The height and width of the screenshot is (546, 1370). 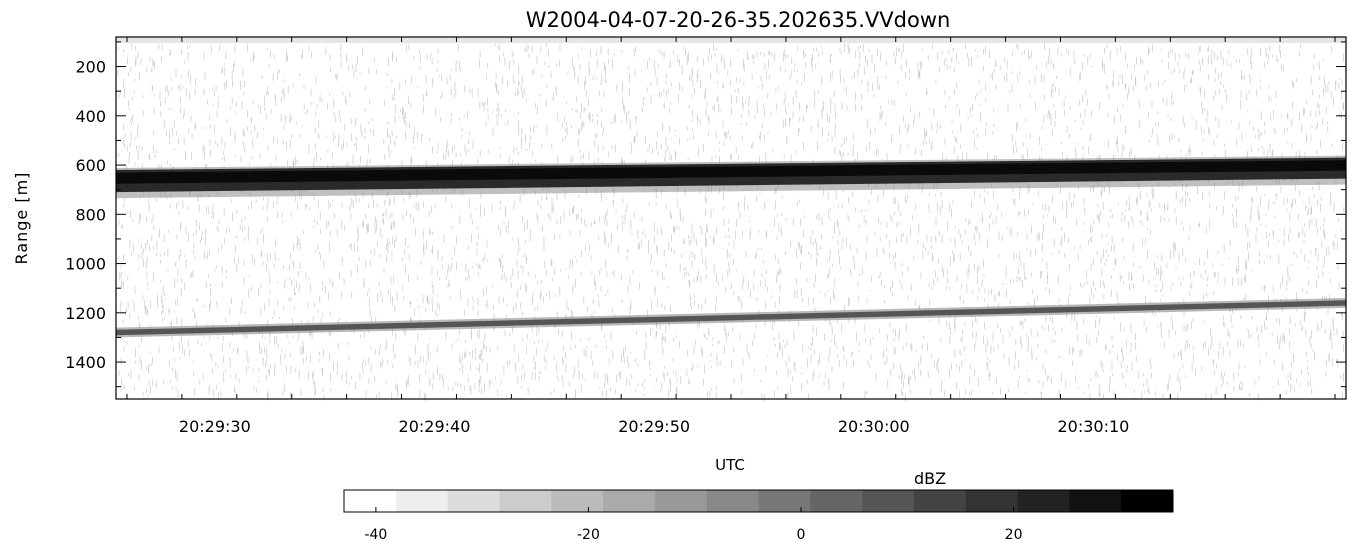 What do you see at coordinates (215, 426) in the screenshot?
I see `x-tick-label: 20:29:30` at bounding box center [215, 426].